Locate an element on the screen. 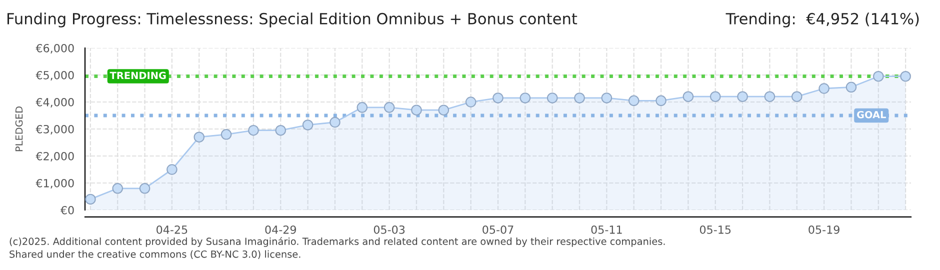 The width and height of the screenshot is (940, 270). x-tick-label: 05-07 is located at coordinates (498, 229).